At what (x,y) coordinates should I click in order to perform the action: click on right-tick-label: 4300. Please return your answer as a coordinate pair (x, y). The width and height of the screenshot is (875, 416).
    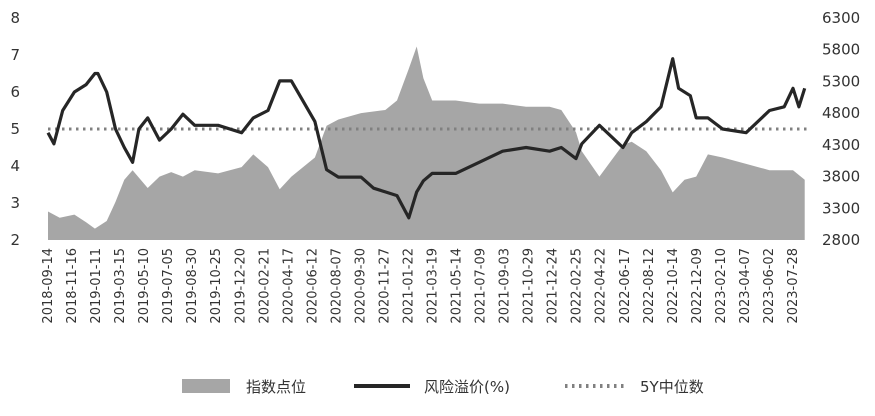
    Looking at the image, I should click on (841, 145).